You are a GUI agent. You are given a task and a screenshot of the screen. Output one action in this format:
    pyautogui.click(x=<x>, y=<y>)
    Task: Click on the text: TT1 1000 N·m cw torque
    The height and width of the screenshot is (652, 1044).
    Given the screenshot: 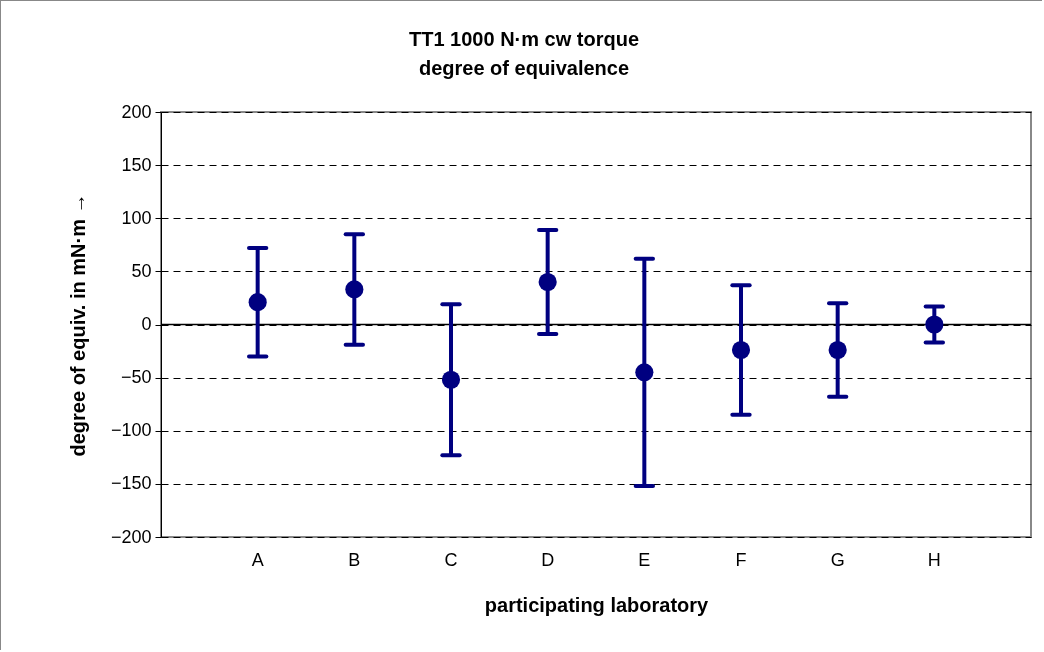 What is the action you would take?
    pyautogui.click(x=524, y=39)
    